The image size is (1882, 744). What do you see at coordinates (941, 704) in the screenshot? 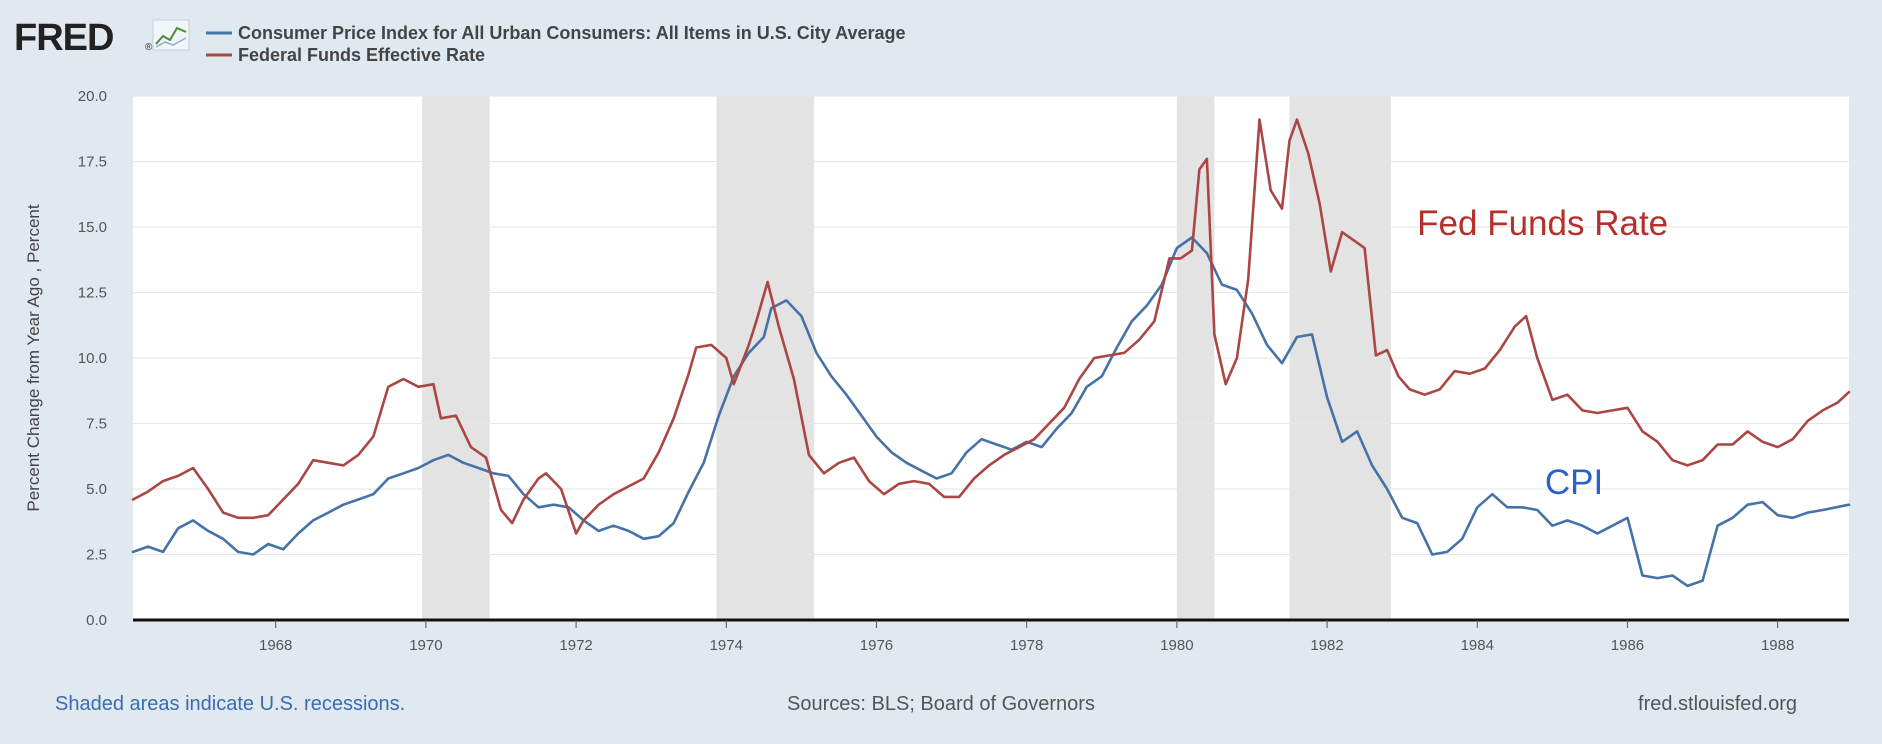
I see `sources-text: Sources: BLS; Board of Governors` at bounding box center [941, 704].